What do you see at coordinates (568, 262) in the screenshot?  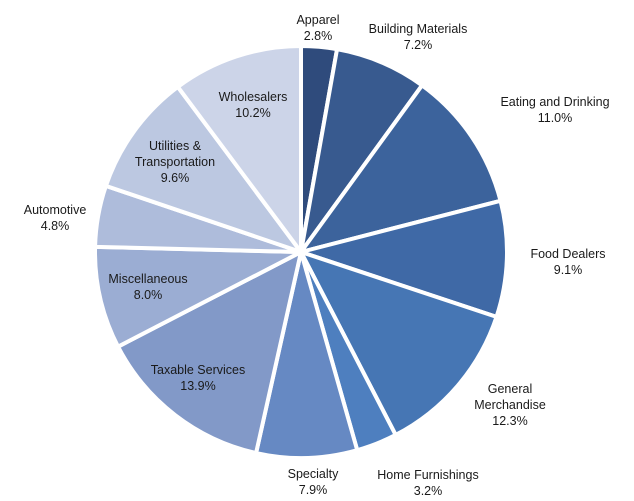 I see `slice-label: Food Dealers 9.1%` at bounding box center [568, 262].